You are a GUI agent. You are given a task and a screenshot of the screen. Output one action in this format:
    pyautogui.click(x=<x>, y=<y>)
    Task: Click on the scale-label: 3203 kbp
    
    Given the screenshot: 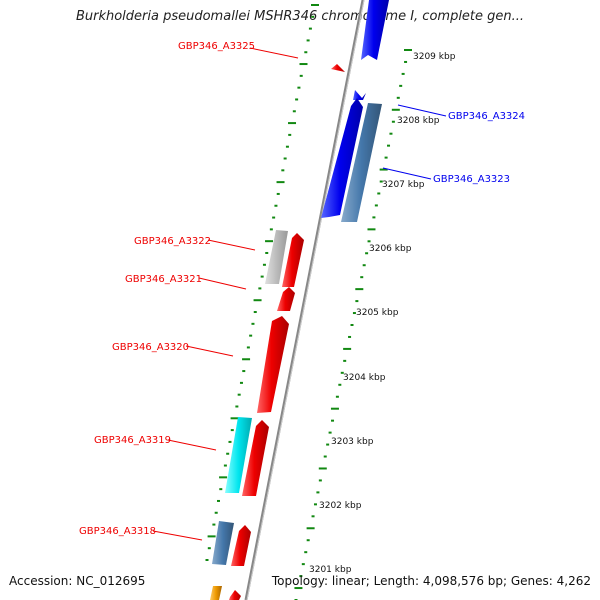 What is the action you would take?
    pyautogui.click(x=352, y=442)
    